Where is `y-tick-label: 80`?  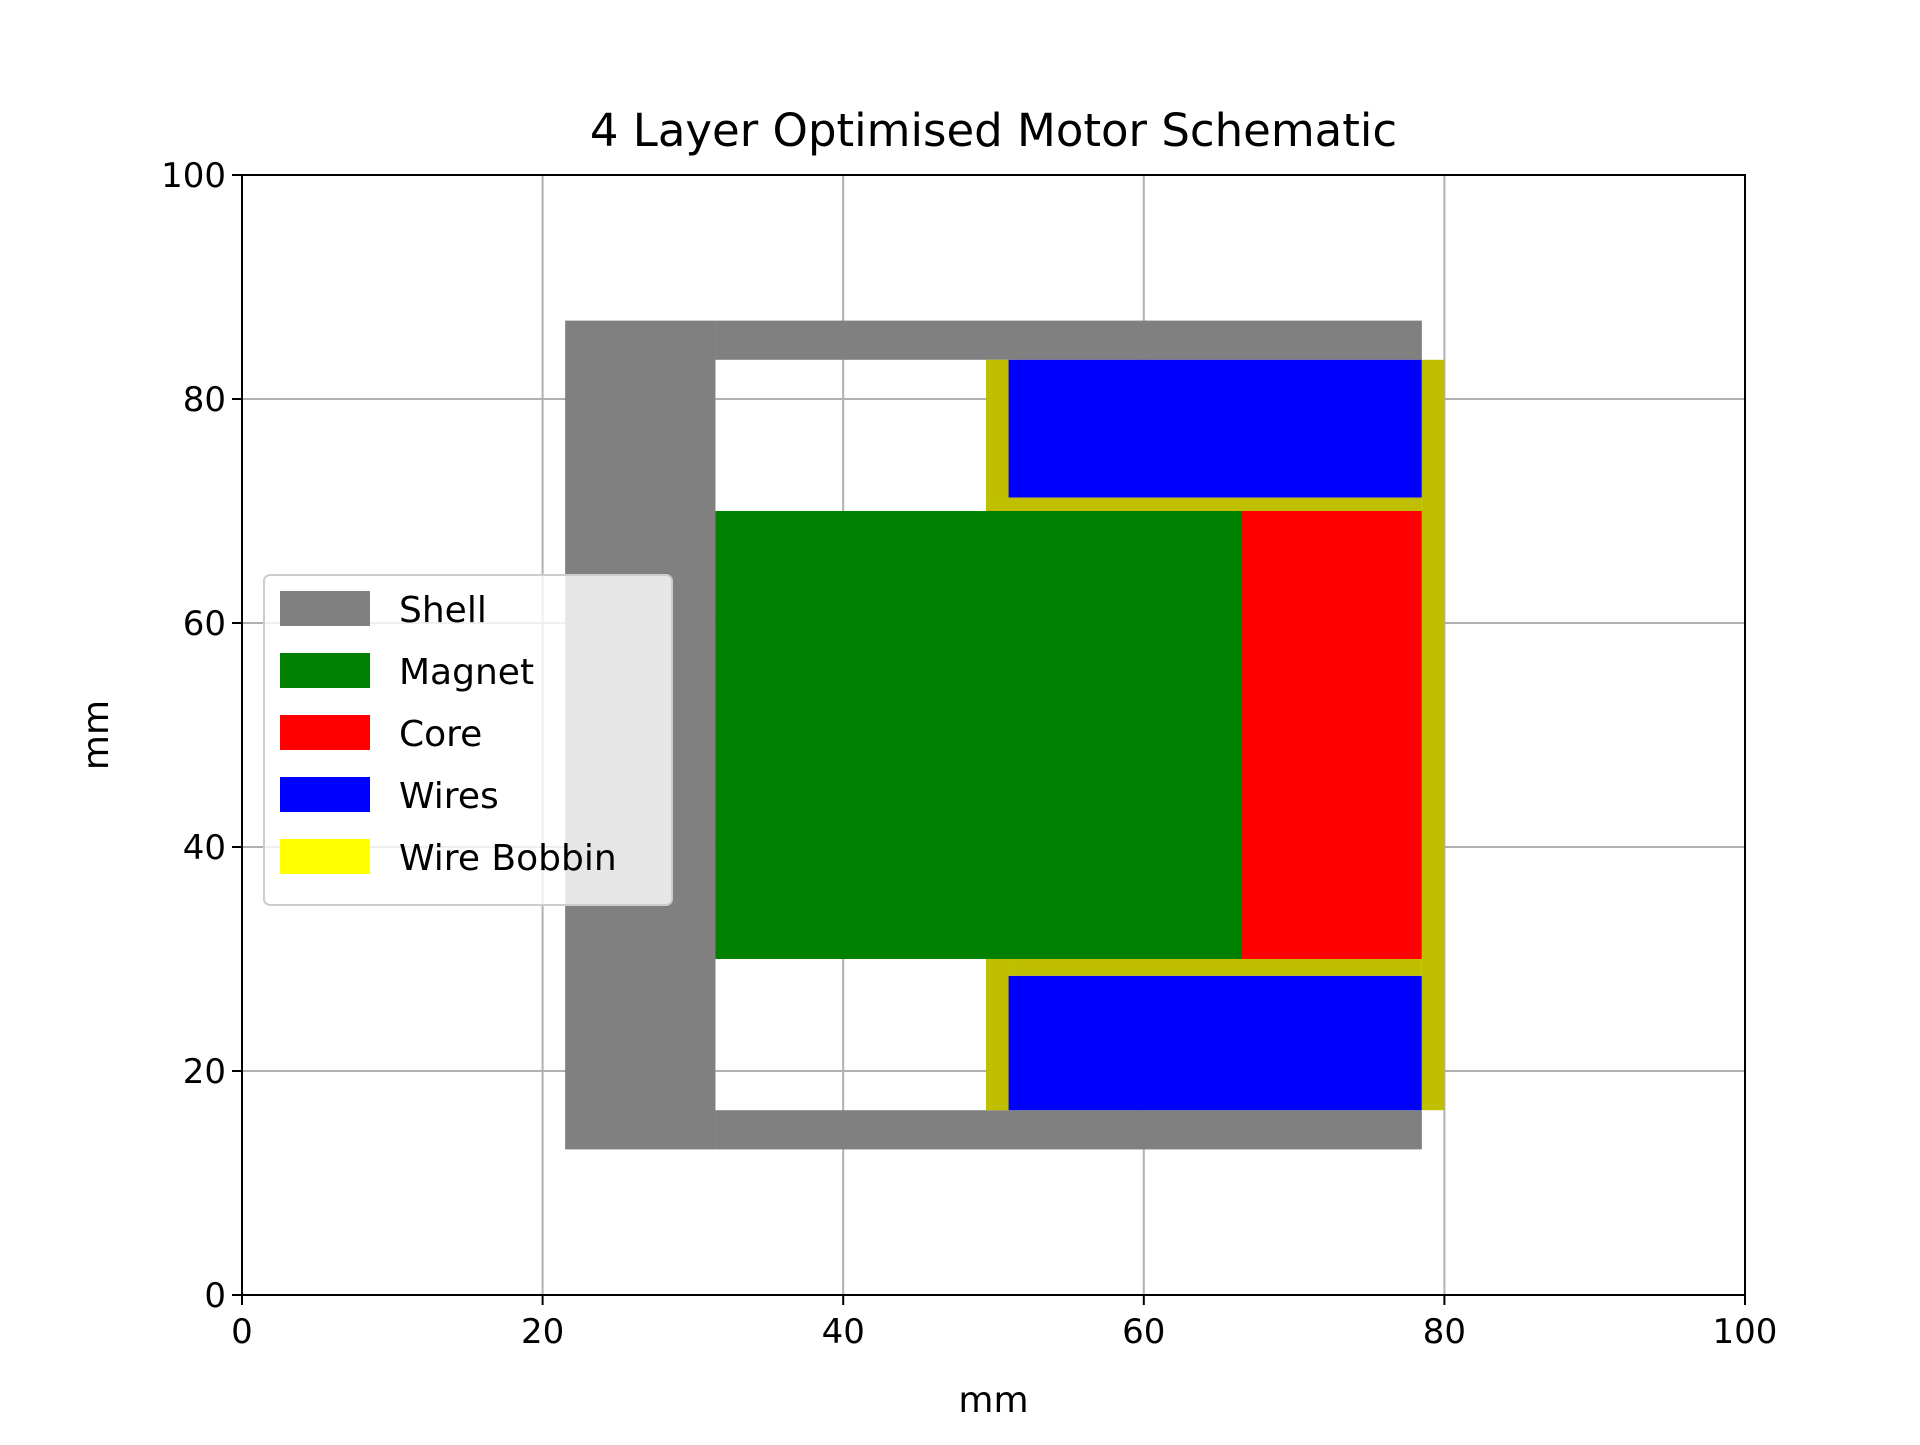 y-tick-label: 80 is located at coordinates (204, 400).